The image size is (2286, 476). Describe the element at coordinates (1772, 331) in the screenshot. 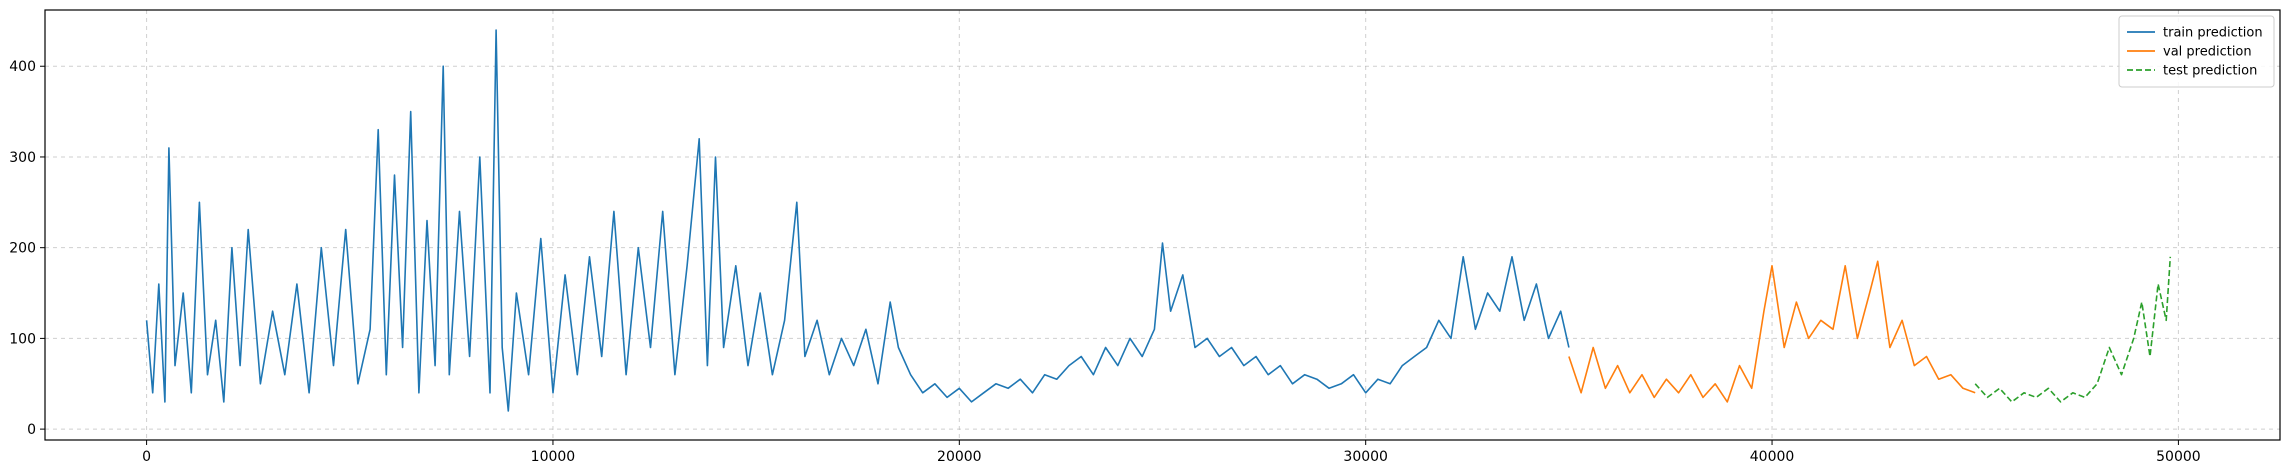

I see `val-prediction-line` at that location.